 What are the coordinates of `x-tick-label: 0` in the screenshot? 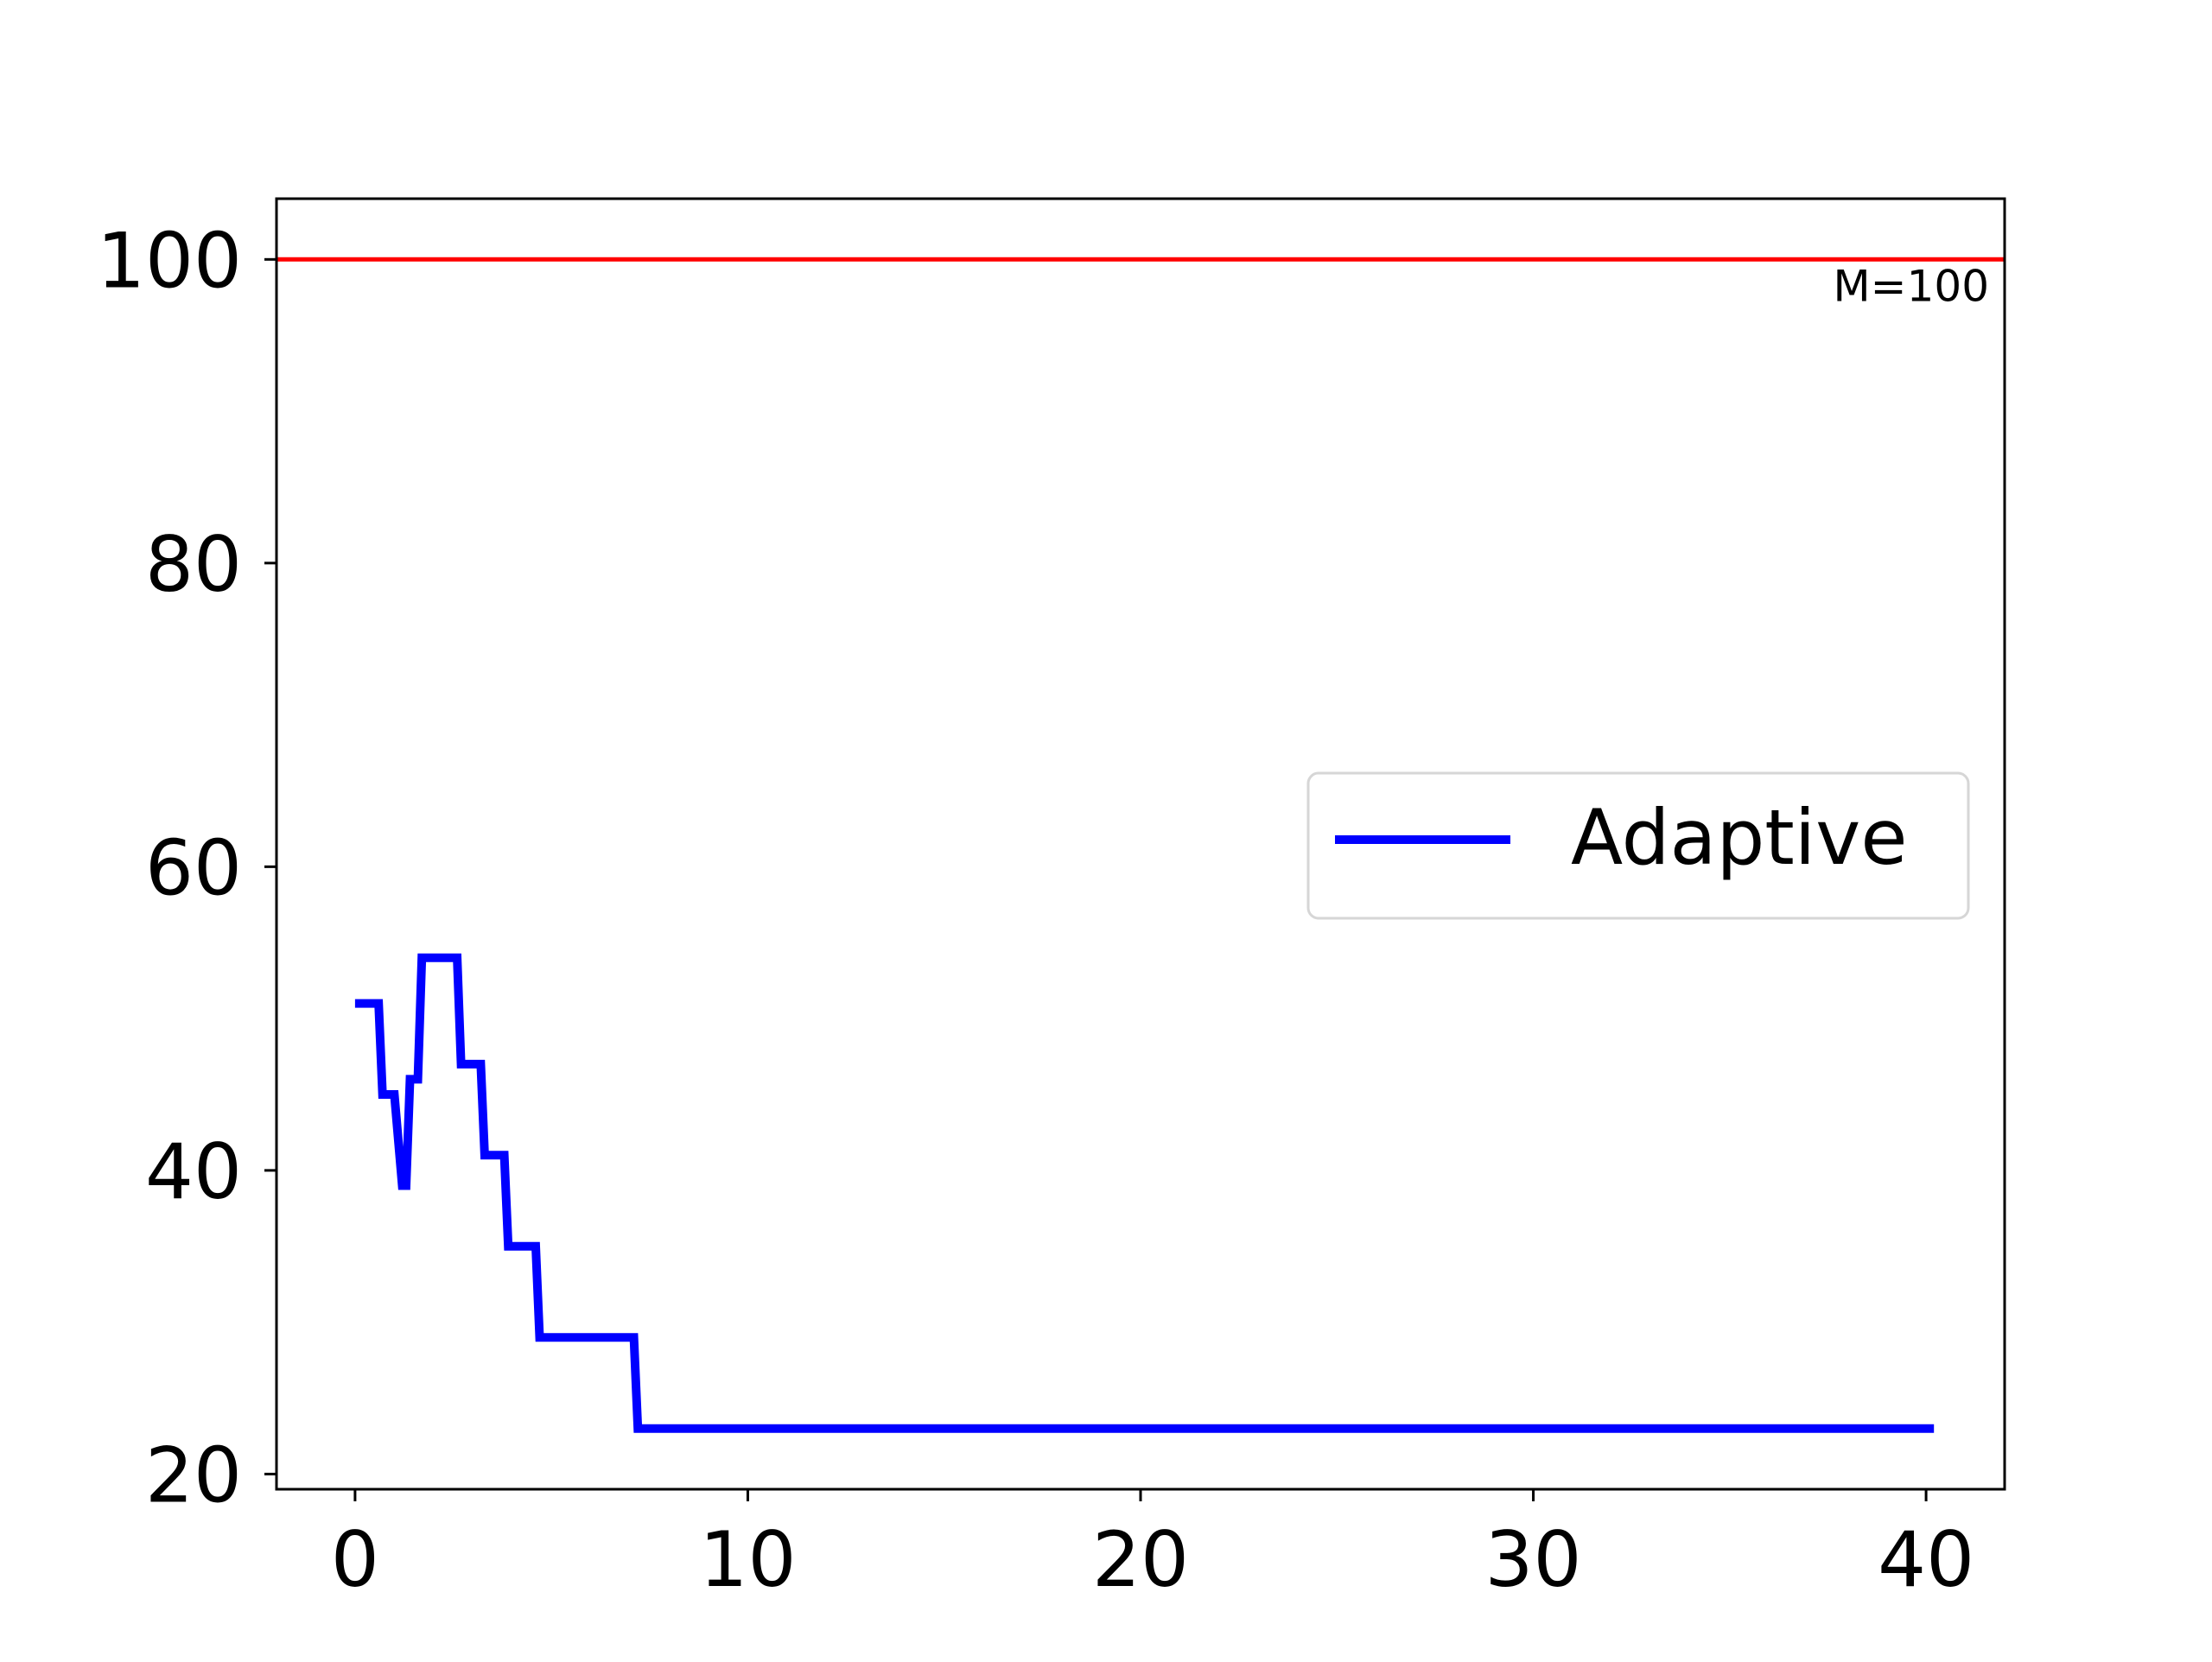 It's located at (355, 1559).